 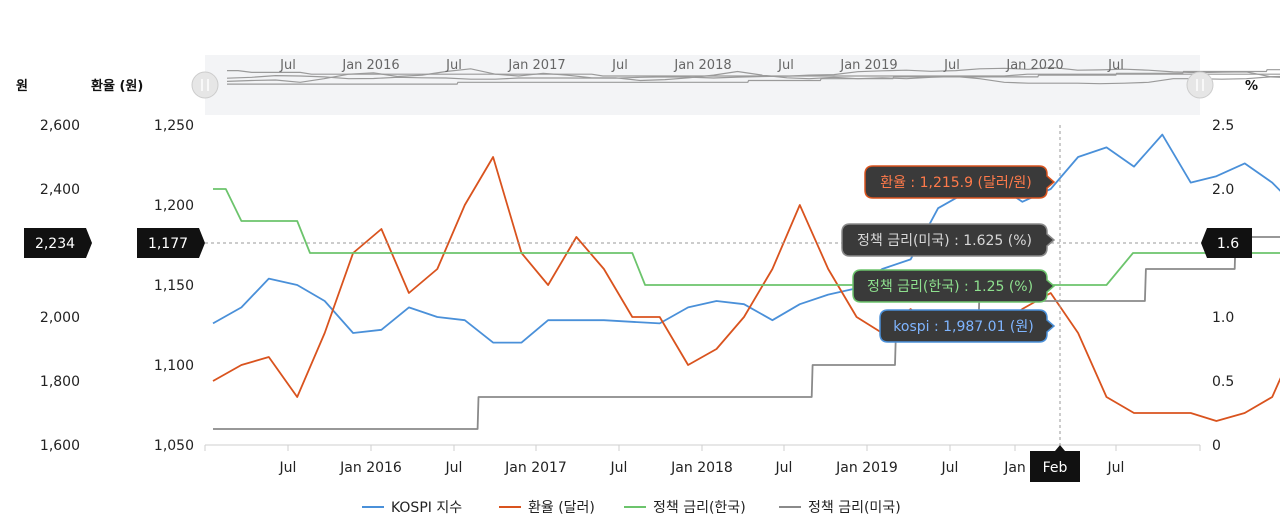 I want to click on tooltip-kospi: kospi : 1,987.01 (원), so click(x=967, y=326).